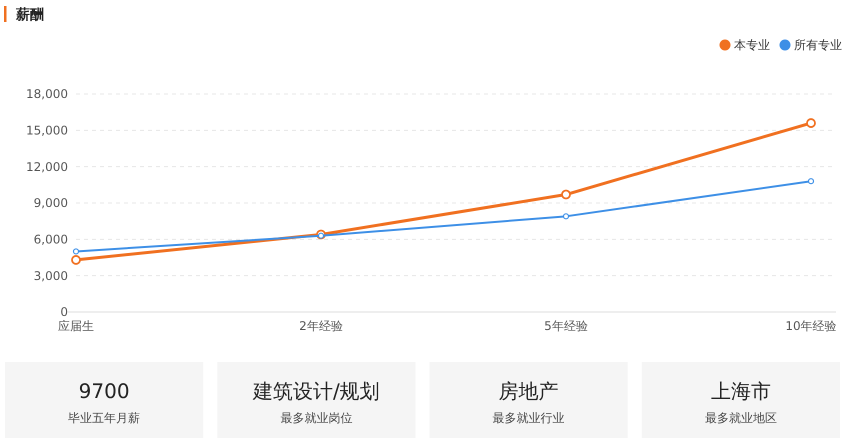 The width and height of the screenshot is (850, 448). What do you see at coordinates (528, 391) in the screenshot?
I see `text: 房地产` at bounding box center [528, 391].